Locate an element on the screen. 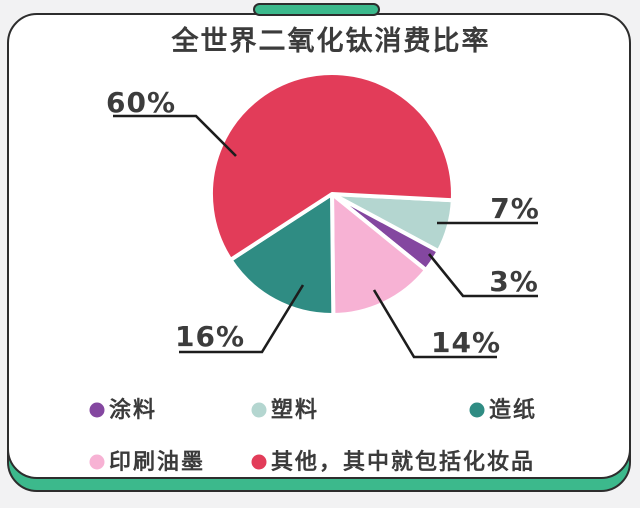 Image resolution: width=640 pixels, height=508 pixels. legend-dot-coatings is located at coordinates (97, 410).